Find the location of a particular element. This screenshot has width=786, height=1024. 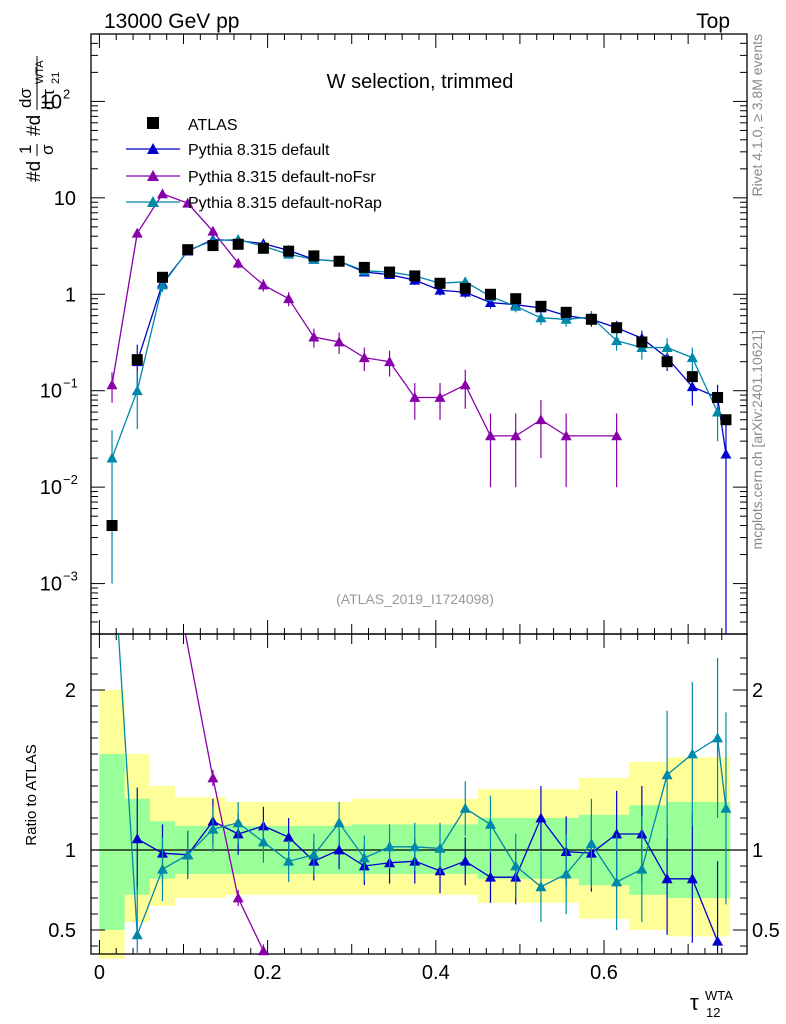

y-axis-label-ratio: Ratio to ATLAS is located at coordinates (31, 794).